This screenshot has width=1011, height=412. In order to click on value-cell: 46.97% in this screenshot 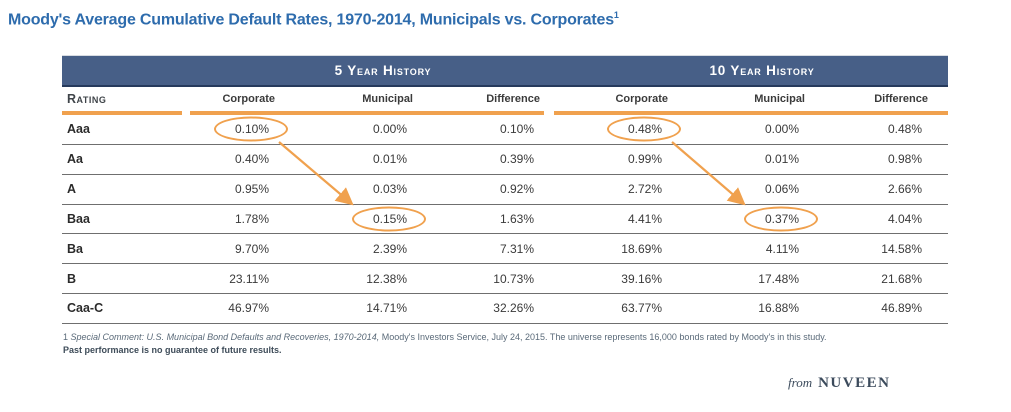, I will do `click(238, 308)`.